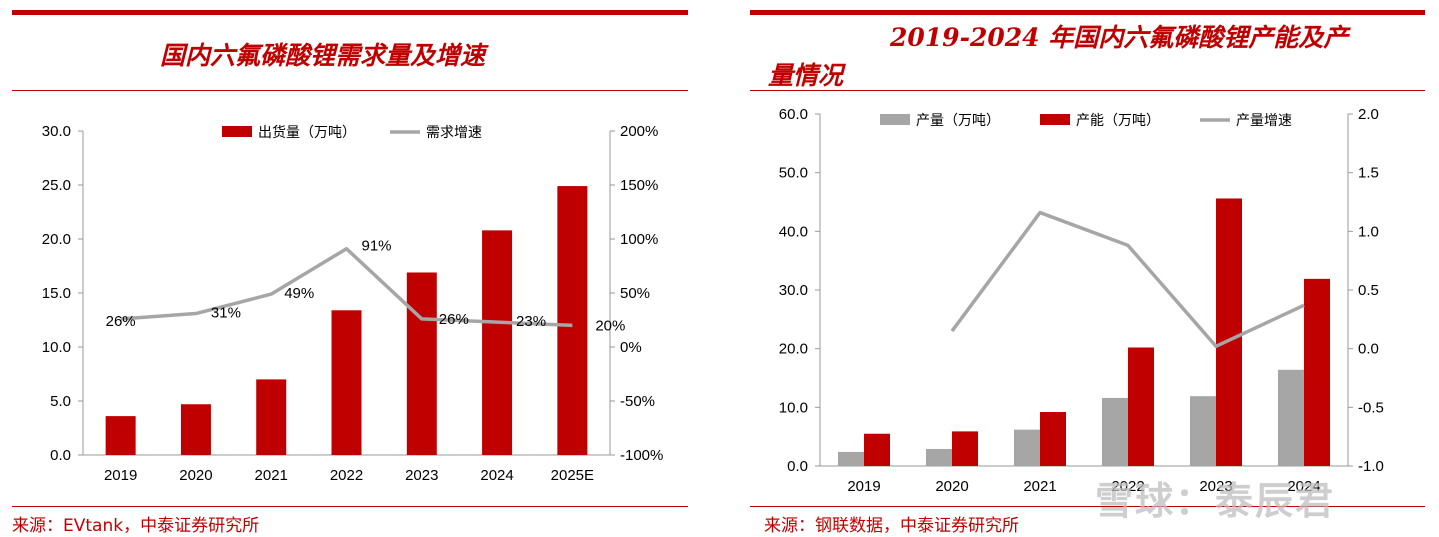  Describe the element at coordinates (637, 401) in the screenshot. I see `right-y-tick-label: -50%` at that location.